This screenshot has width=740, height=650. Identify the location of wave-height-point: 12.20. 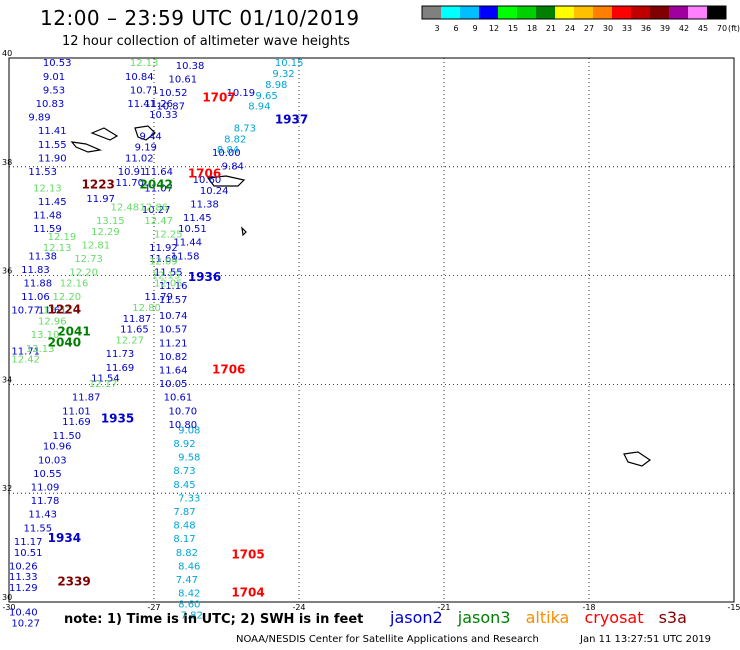
(83, 273).